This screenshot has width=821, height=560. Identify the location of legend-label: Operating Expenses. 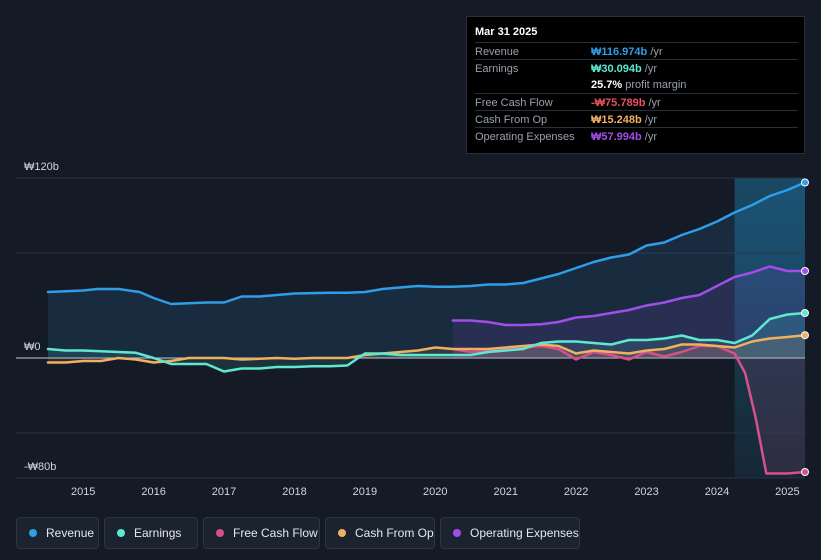
(524, 533).